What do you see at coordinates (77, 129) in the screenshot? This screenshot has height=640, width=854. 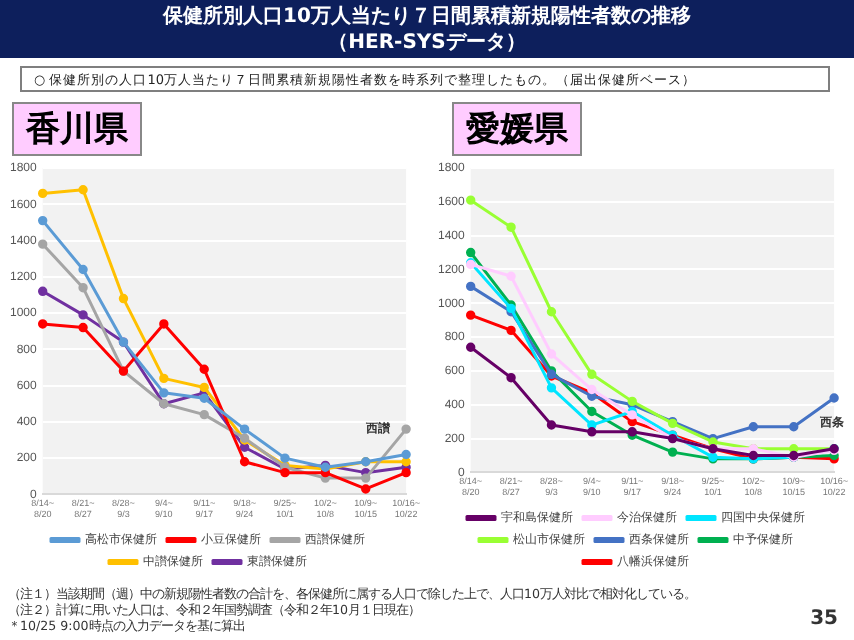 I see `chart-title: 香川県` at bounding box center [77, 129].